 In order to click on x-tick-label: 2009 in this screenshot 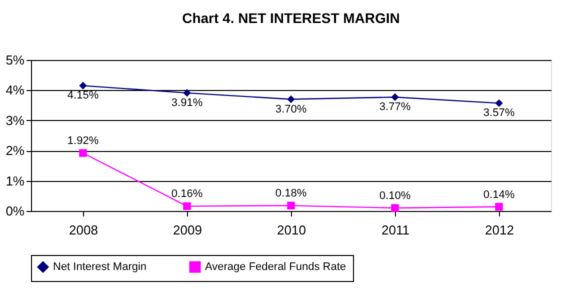, I will do `click(187, 230)`.